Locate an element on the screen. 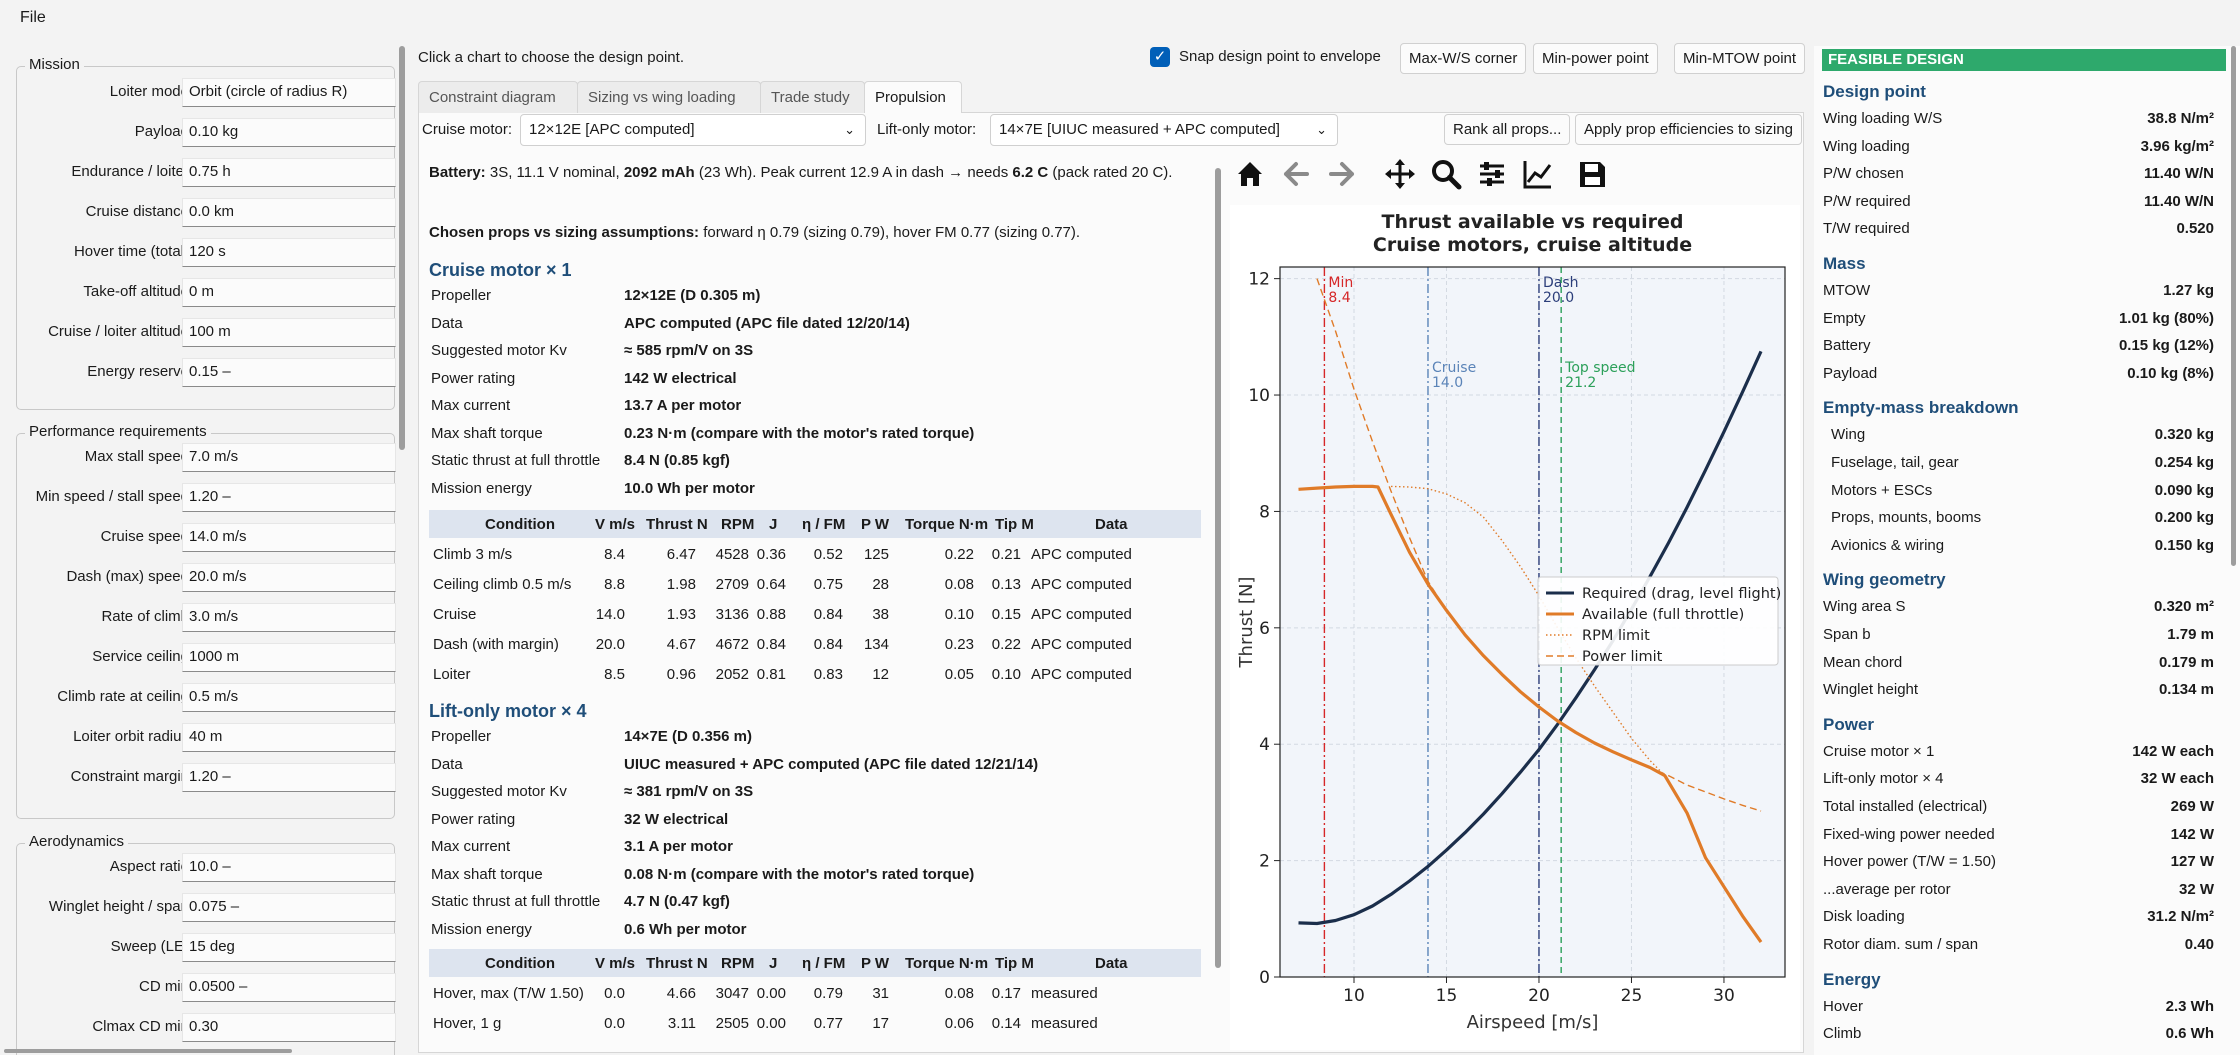 Image resolution: width=2240 pixels, height=1055 pixels. column-header: Thrust N is located at coordinates (677, 963).